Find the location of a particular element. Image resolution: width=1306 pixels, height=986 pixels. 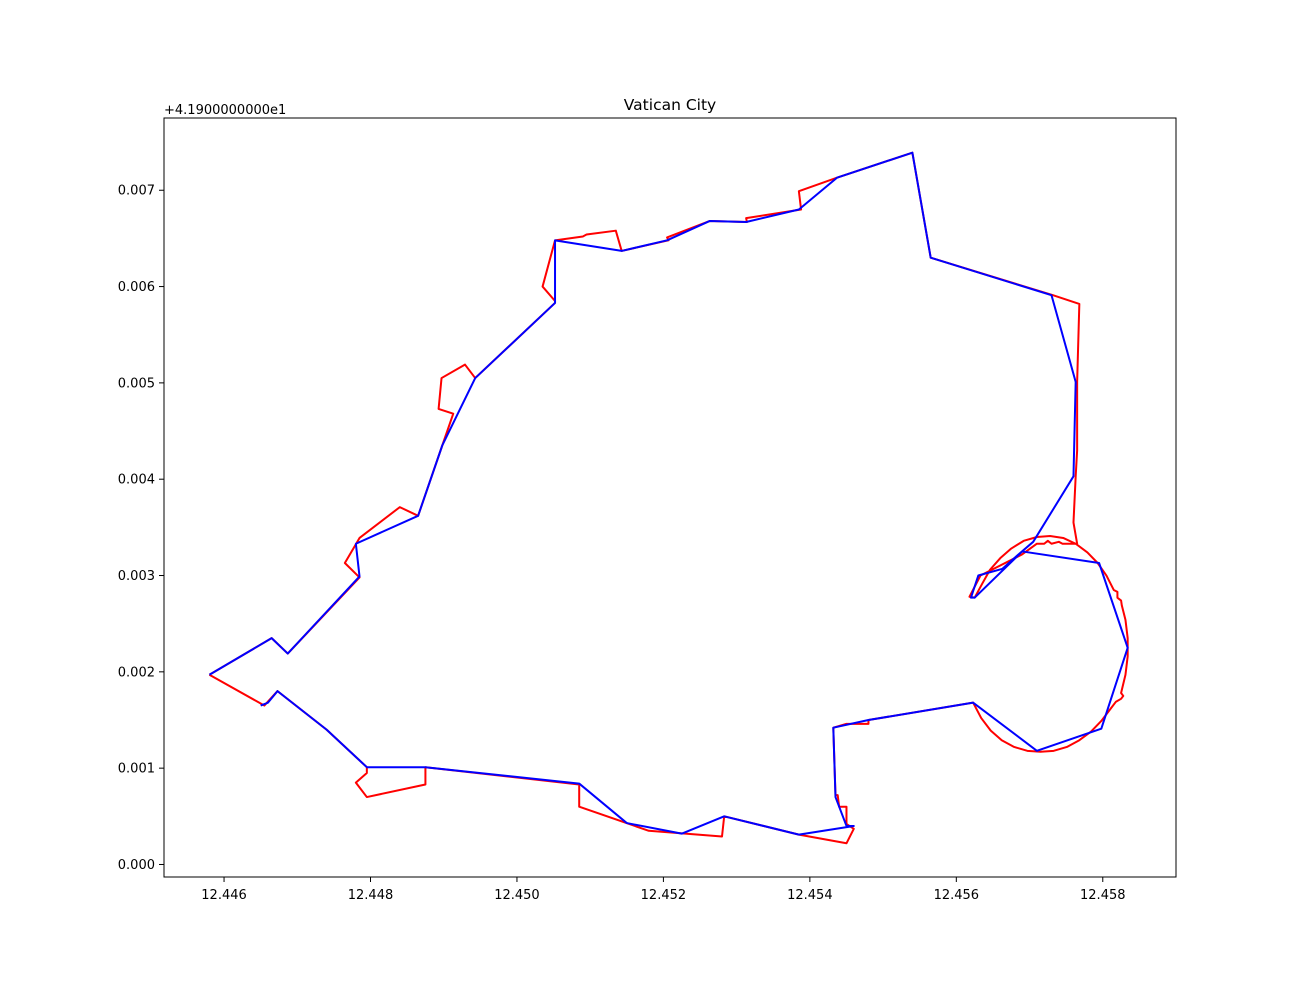

x-tick-label: 12.456 is located at coordinates (957, 895).